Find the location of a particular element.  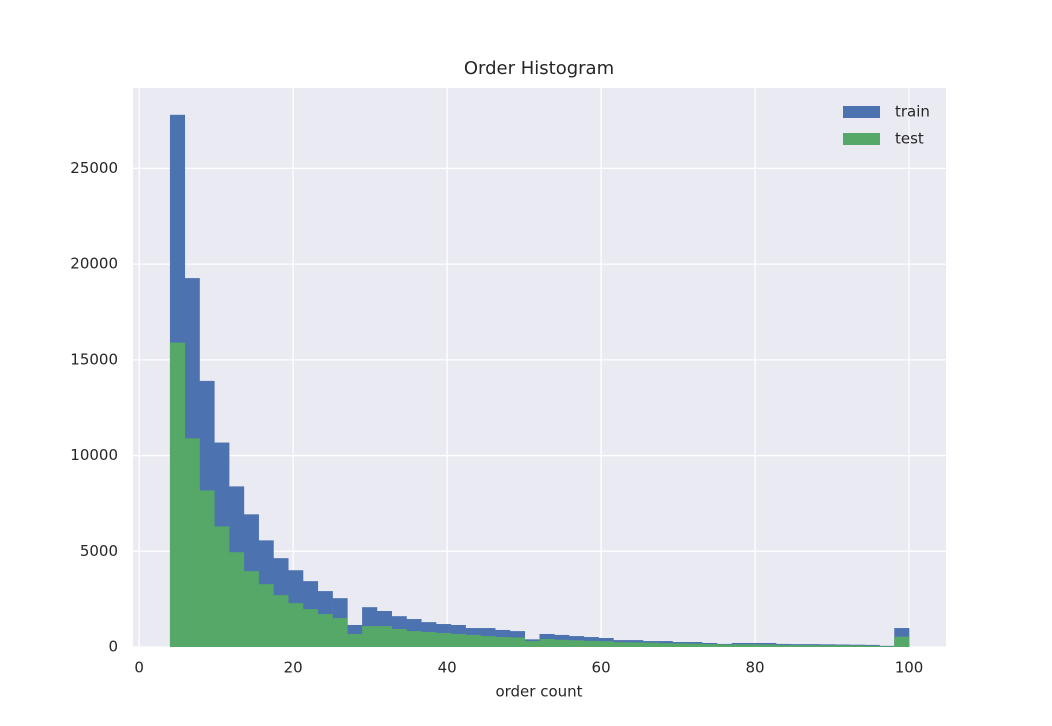

chart-title: Order Histogram is located at coordinates (539, 68).